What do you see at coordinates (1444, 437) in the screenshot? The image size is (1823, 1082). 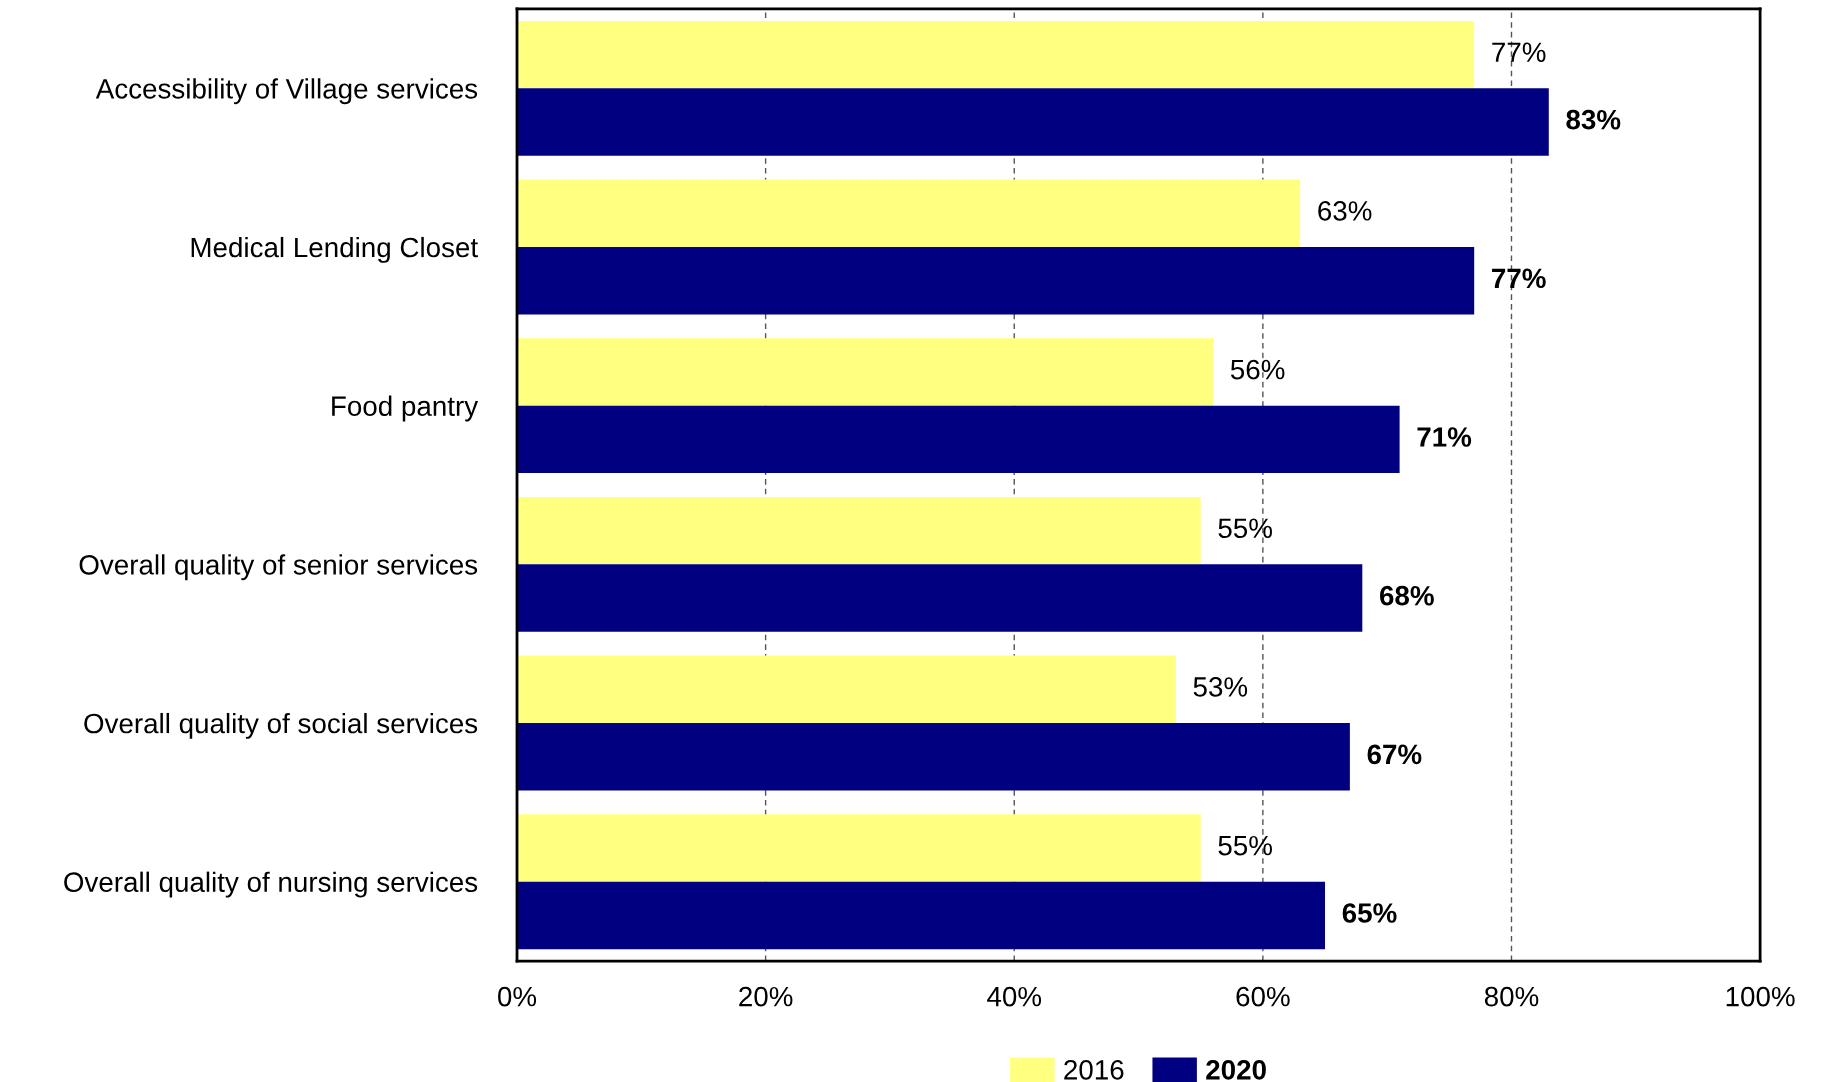 I see `data-label: 71%` at bounding box center [1444, 437].